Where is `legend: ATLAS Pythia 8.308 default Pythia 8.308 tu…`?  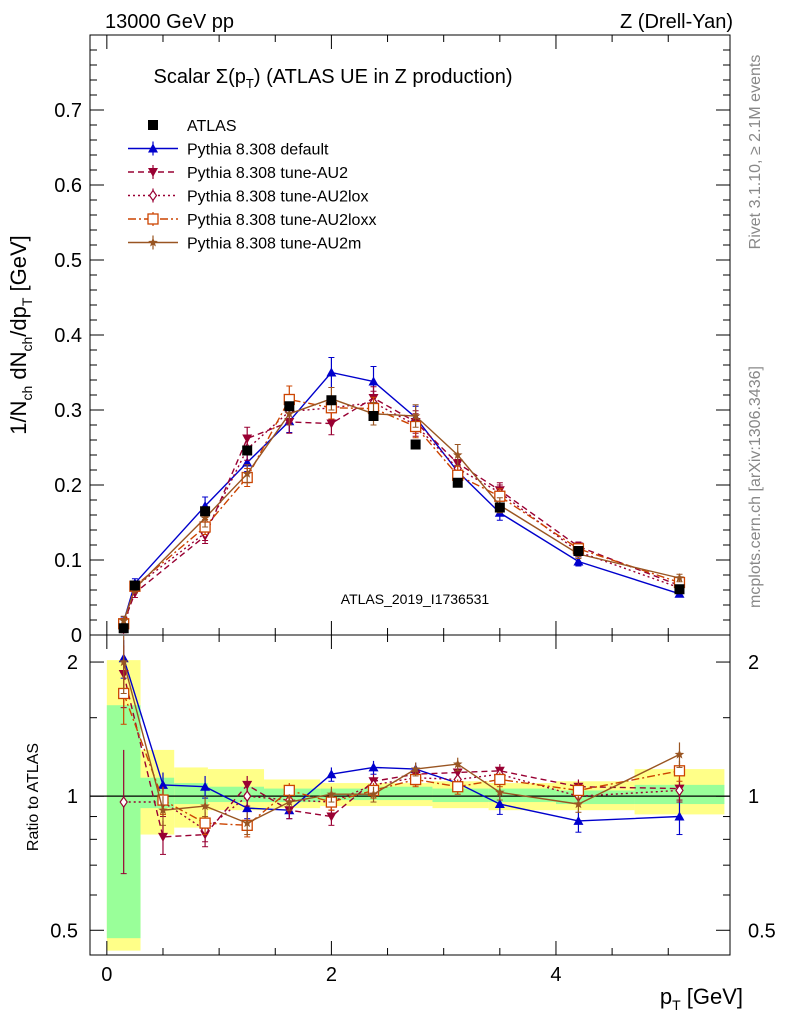
legend: ATLAS Pythia 8.308 default Pythia 8.308 tu… is located at coordinates (252, 185).